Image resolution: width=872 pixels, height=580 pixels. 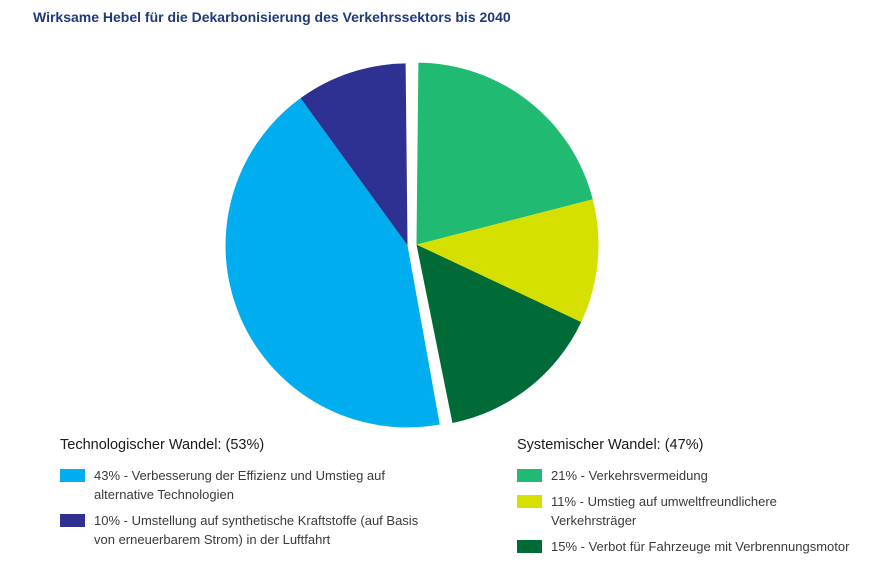 What do you see at coordinates (529, 475) in the screenshot?
I see `legend-swatch-traffic-avoidance` at bounding box center [529, 475].